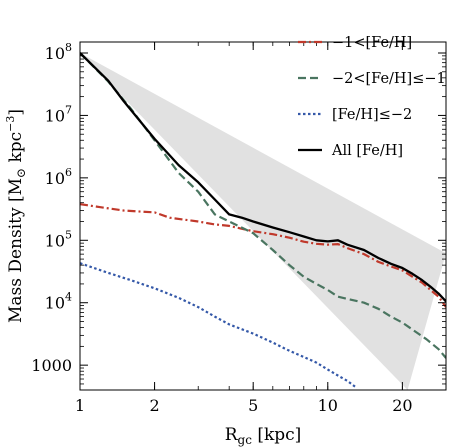 The width and height of the screenshot is (450, 447). Describe the element at coordinates (58, 114) in the screenshot. I see `y-tick-label: 10⁷` at that location.